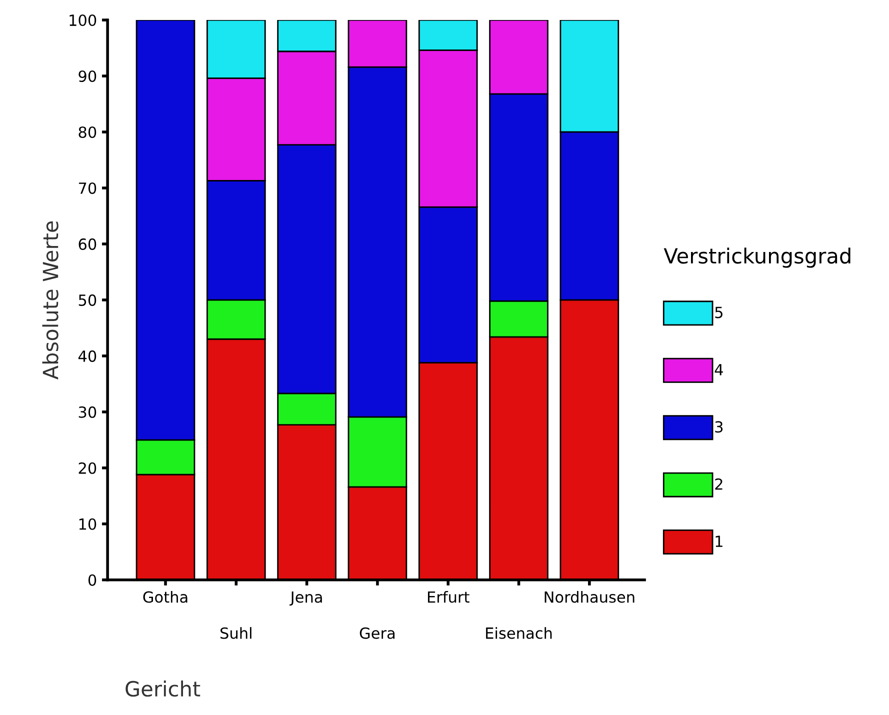 The image size is (889, 715). What do you see at coordinates (236, 633) in the screenshot?
I see `x-tick-label: Suhl` at bounding box center [236, 633].